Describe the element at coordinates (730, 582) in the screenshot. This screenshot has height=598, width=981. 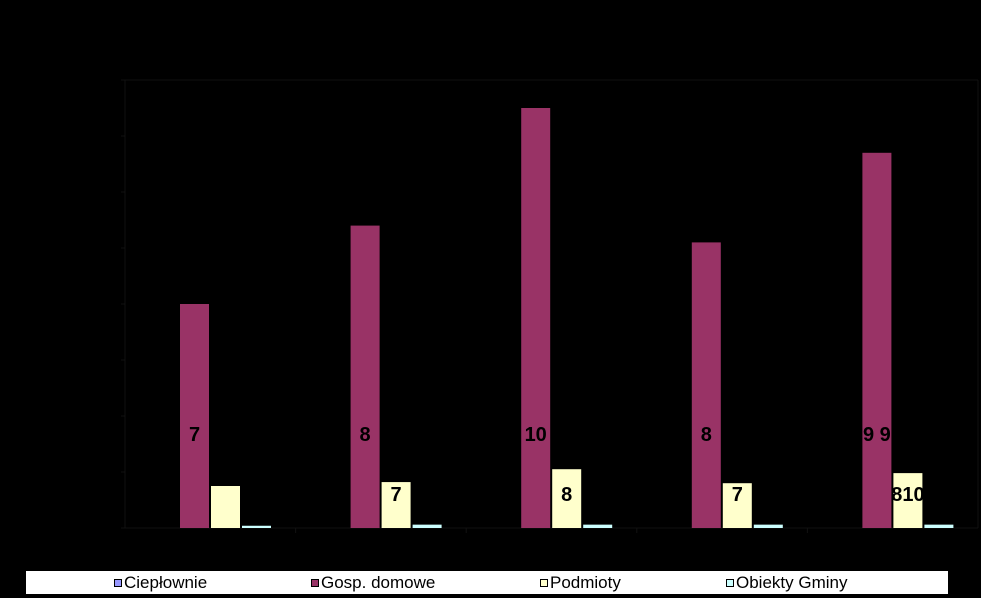
I see `legend-swatch-obiekty-gminy` at that location.